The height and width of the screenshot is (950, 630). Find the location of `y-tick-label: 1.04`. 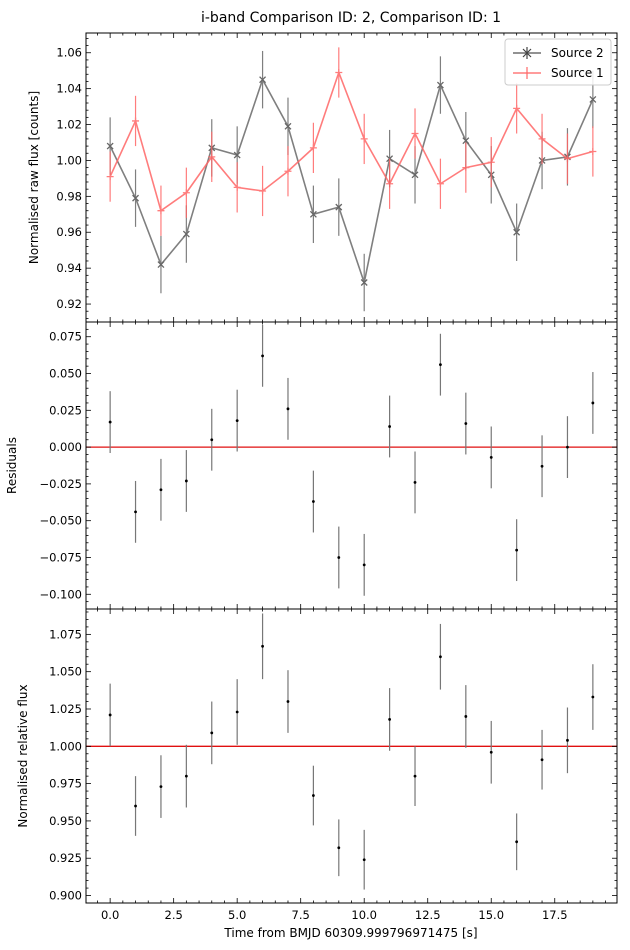

y-tick-label: 1.04 is located at coordinates (69, 89).